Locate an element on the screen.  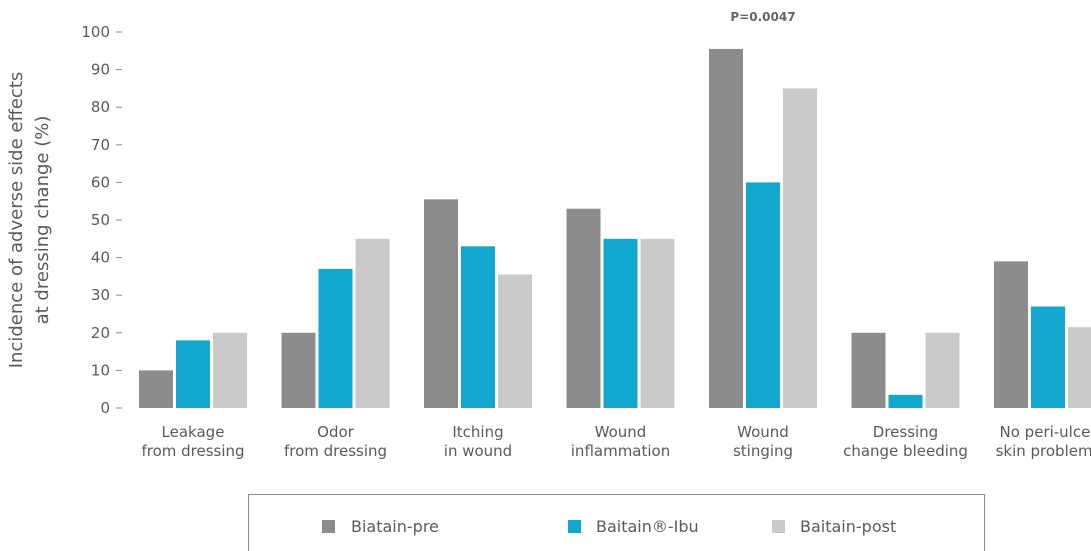
legend: Biatain-pre Baitain®-Ibu Baitain-post is located at coordinates (616, 522).